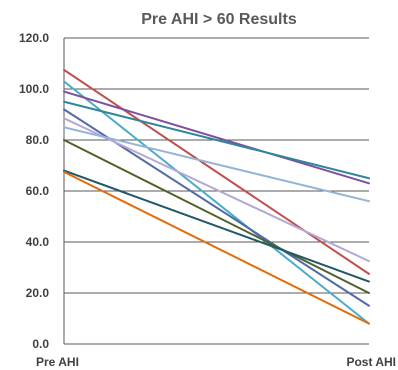  What do you see at coordinates (216, 362) in the screenshot?
I see `x-axis-category-labels: Pre AHI Post AHI` at bounding box center [216, 362].